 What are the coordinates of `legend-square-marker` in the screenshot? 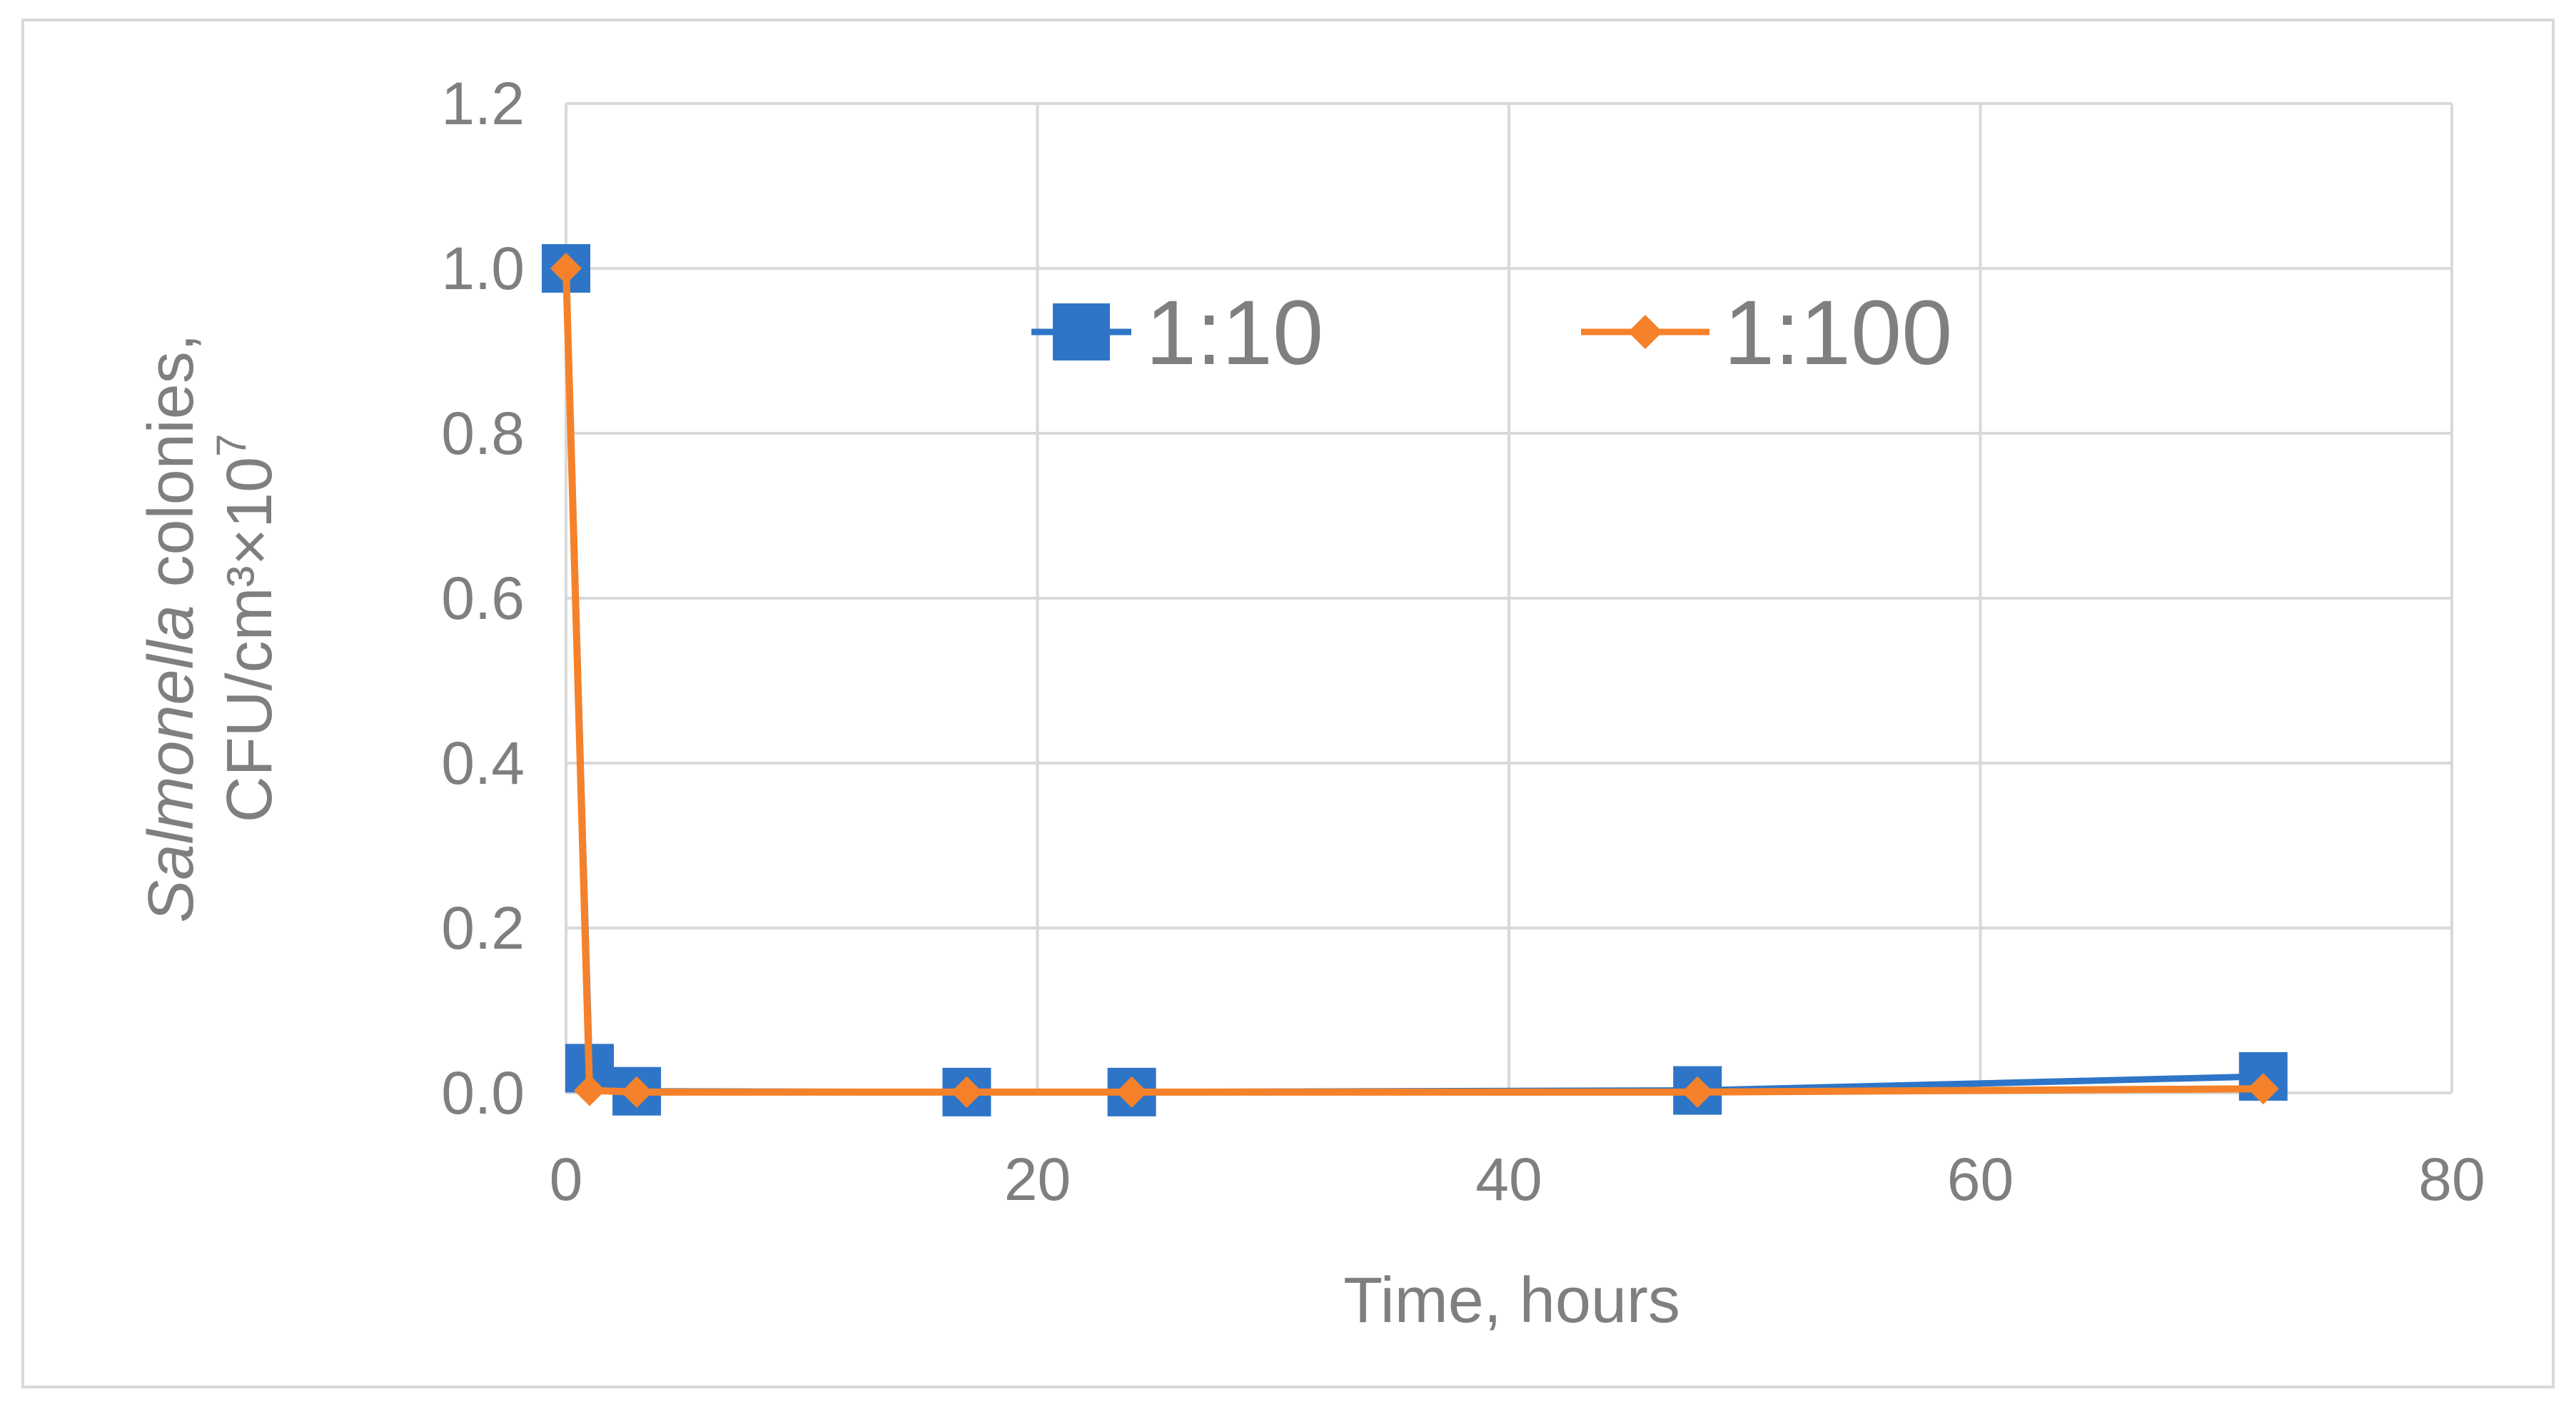 It's located at (1081, 332).